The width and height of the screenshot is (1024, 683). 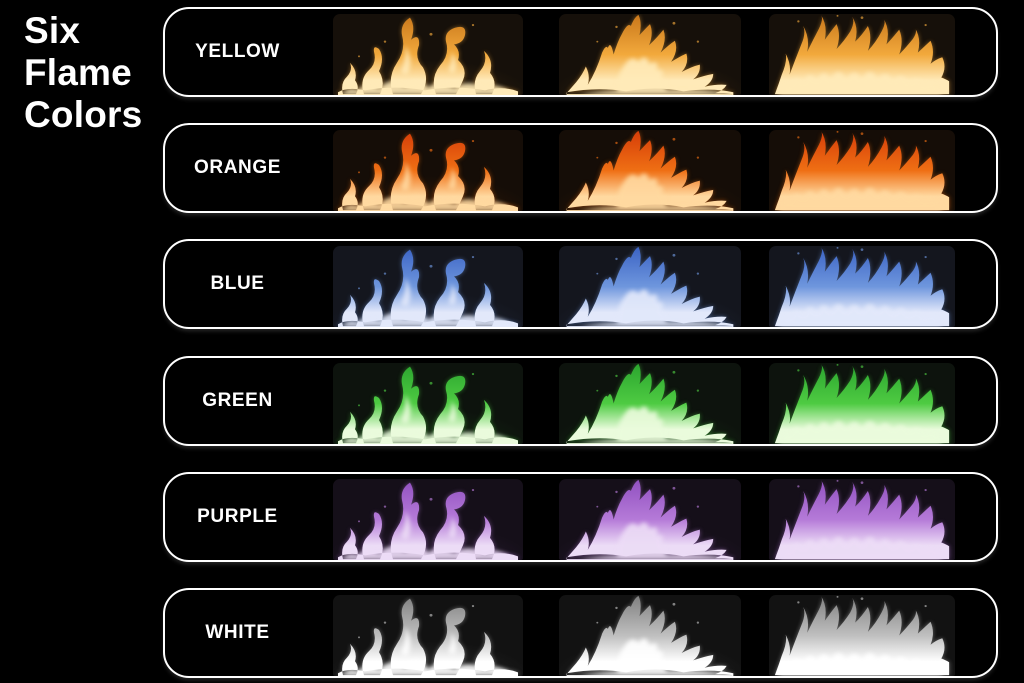 I want to click on page-title: Six Flame Colors, so click(x=83, y=73).